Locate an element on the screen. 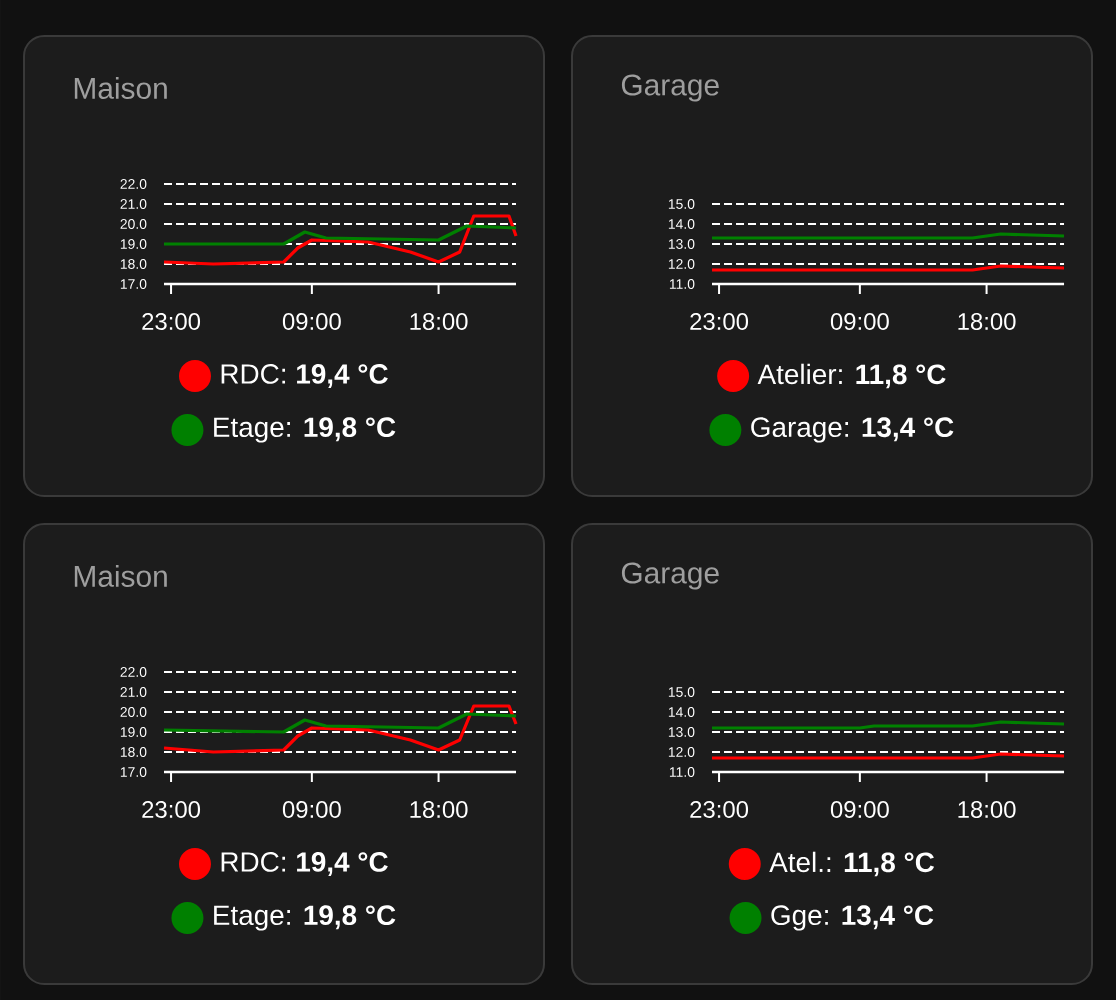 The image size is (1116, 1000). legend-label: Garage: 13,4 °C is located at coordinates (852, 430).